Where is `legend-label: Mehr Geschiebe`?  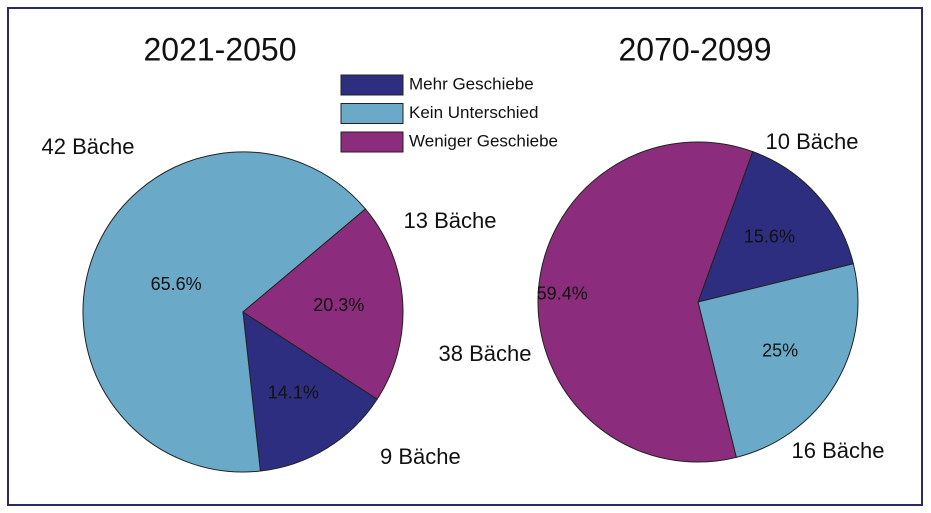
legend-label: Mehr Geschiebe is located at coordinates (471, 83).